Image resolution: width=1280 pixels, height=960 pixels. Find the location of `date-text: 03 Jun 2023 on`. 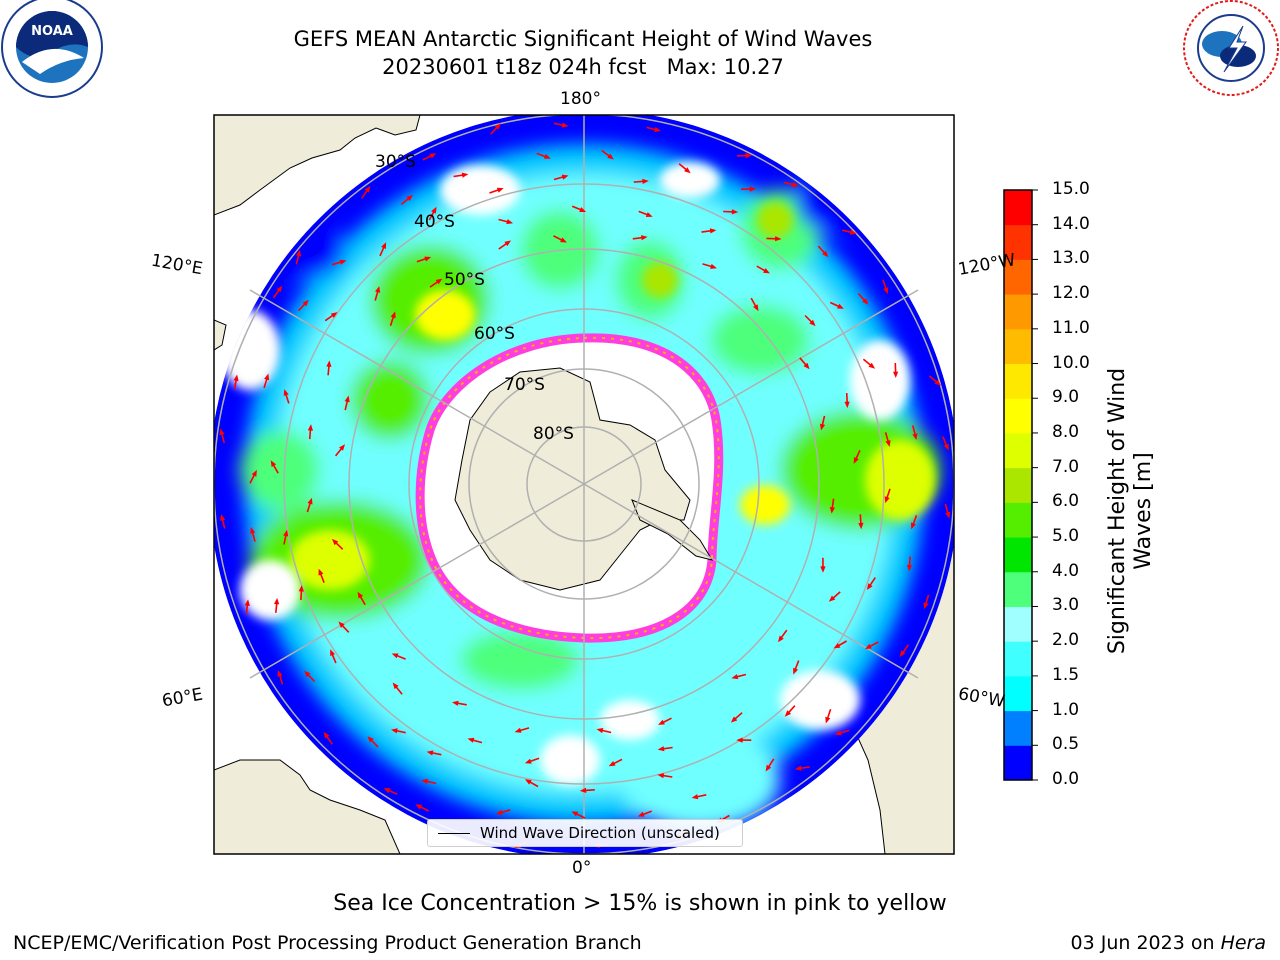

date-text: 03 Jun 2023 on is located at coordinates (1142, 943).